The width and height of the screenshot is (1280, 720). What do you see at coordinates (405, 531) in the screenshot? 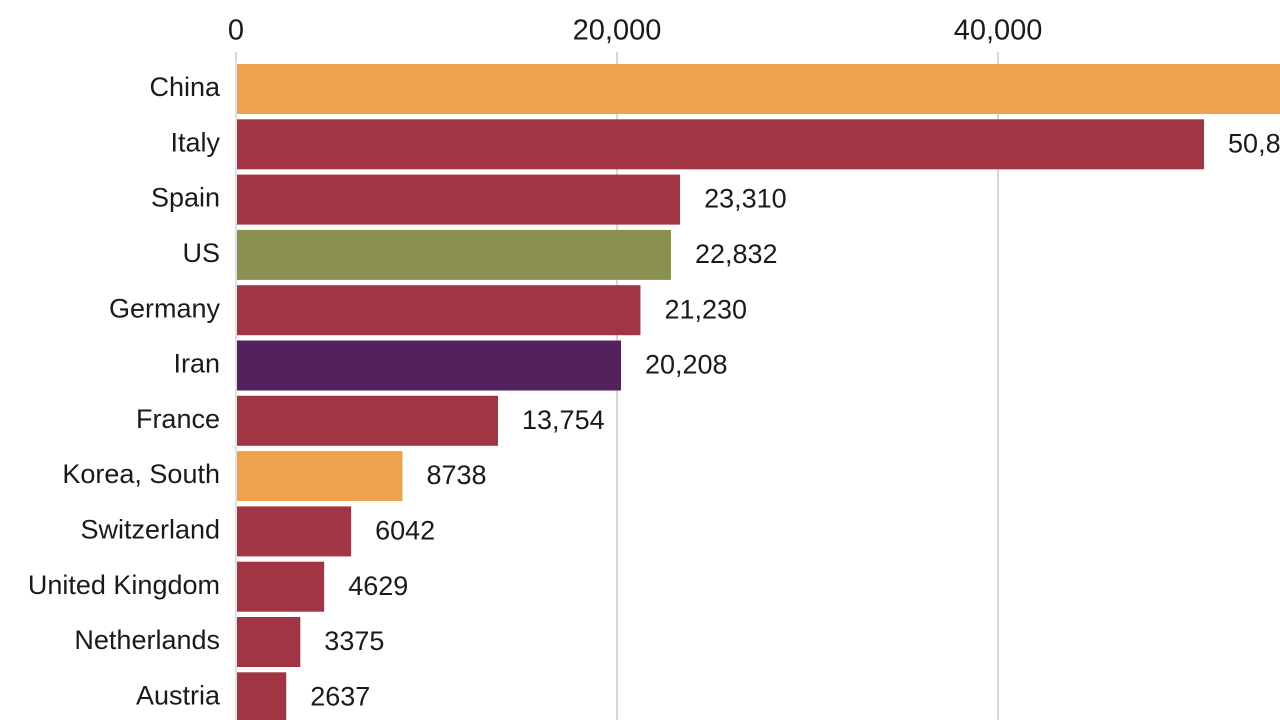
I see `value-label: 6042` at bounding box center [405, 531].